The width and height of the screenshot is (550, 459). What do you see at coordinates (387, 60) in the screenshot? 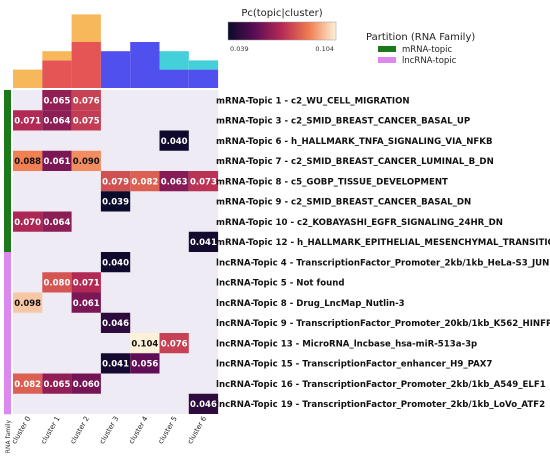
I see `legend-swatch-lncrna` at bounding box center [387, 60].